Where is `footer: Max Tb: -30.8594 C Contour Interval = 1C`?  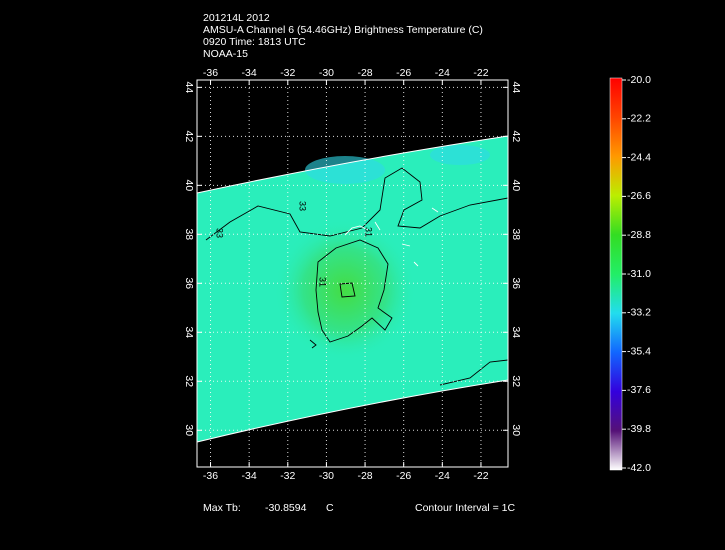
footer: Max Tb: -30.8594 C Contour Interval = 1C is located at coordinates (359, 508).